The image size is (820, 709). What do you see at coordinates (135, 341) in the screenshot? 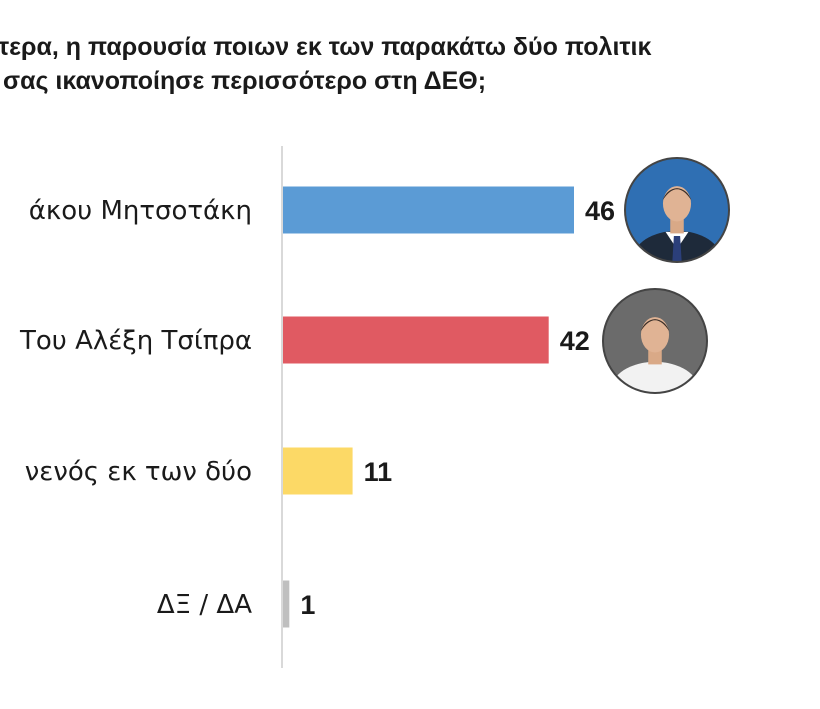
I see `category-label: Του Αλέξη Τσίπρα` at bounding box center [135, 341].